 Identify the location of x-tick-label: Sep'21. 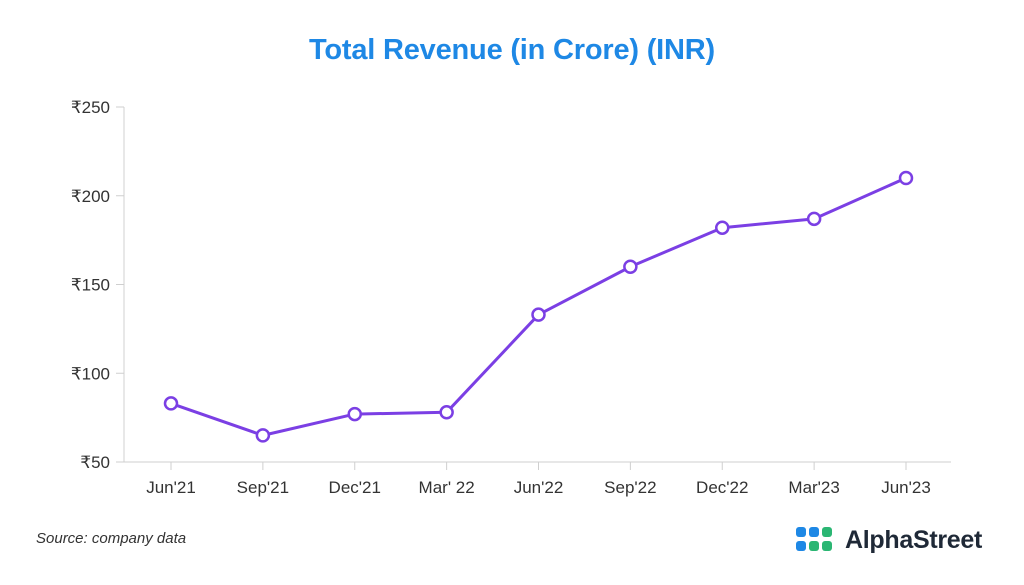
(263, 487).